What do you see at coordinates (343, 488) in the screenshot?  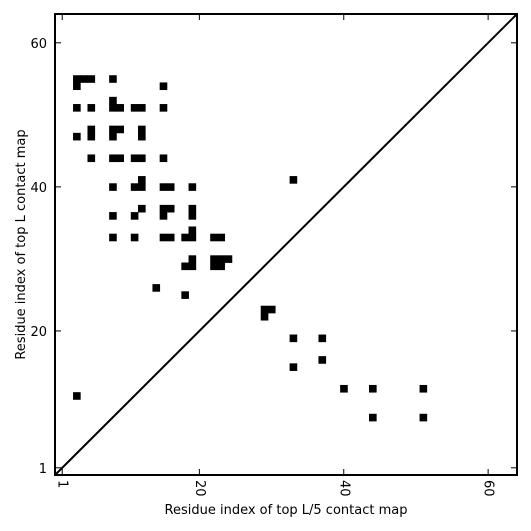 I see `x-tick-label: 40` at bounding box center [343, 488].